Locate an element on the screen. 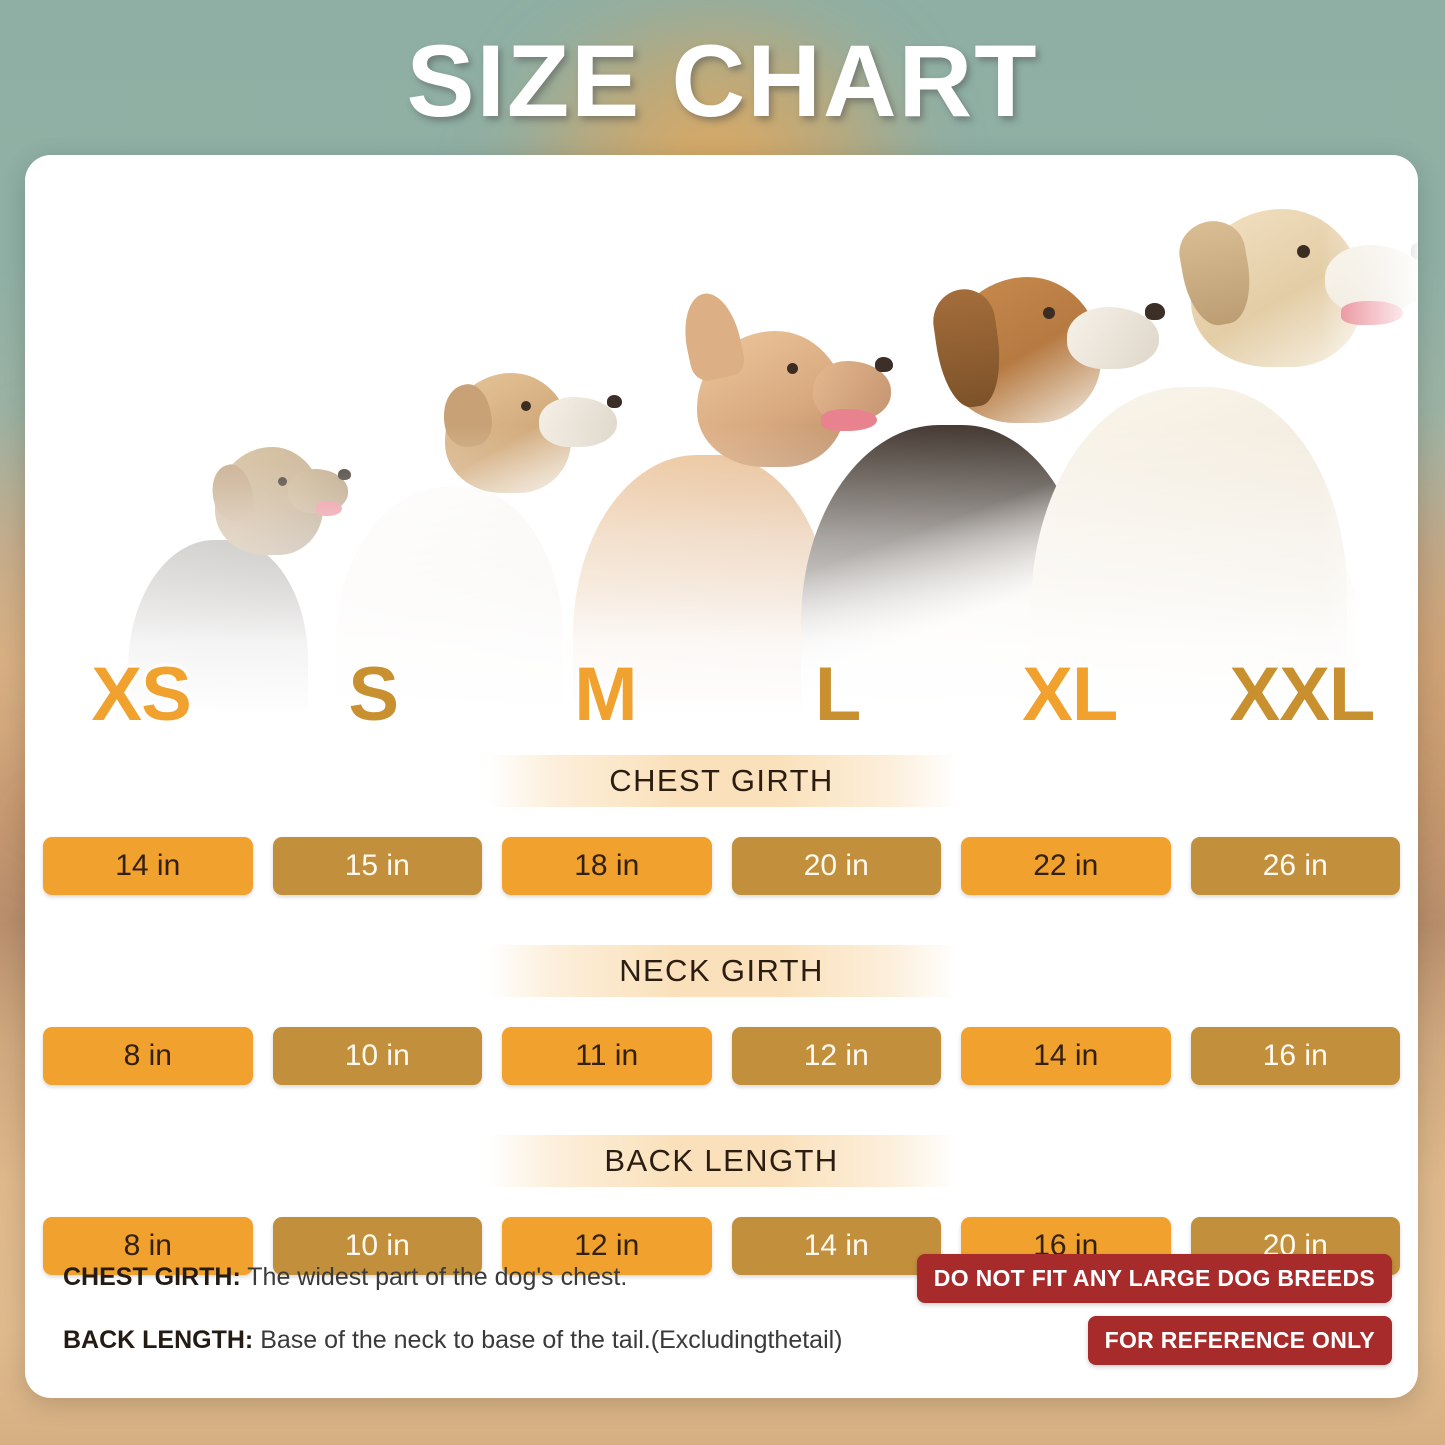  value-chest-girth-m: 18 in is located at coordinates (607, 866).